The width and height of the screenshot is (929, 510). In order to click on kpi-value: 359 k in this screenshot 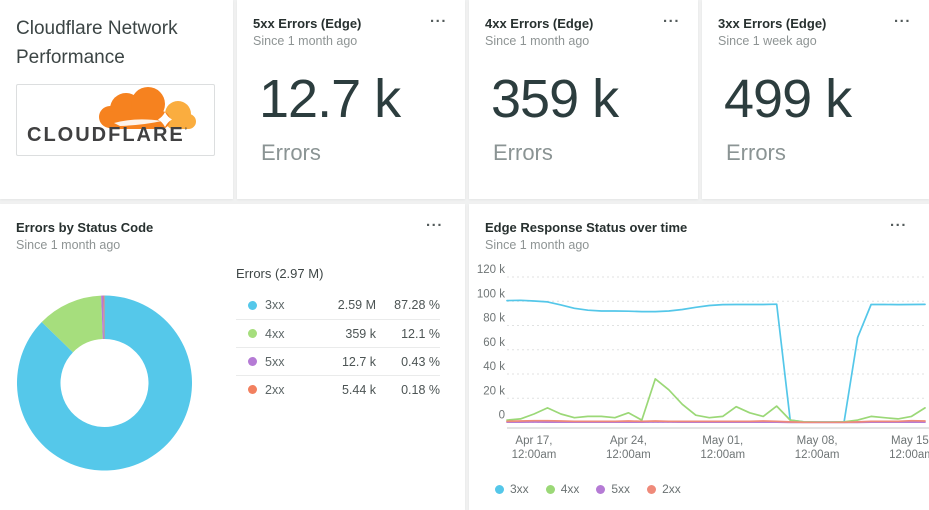, I will do `click(555, 99)`.